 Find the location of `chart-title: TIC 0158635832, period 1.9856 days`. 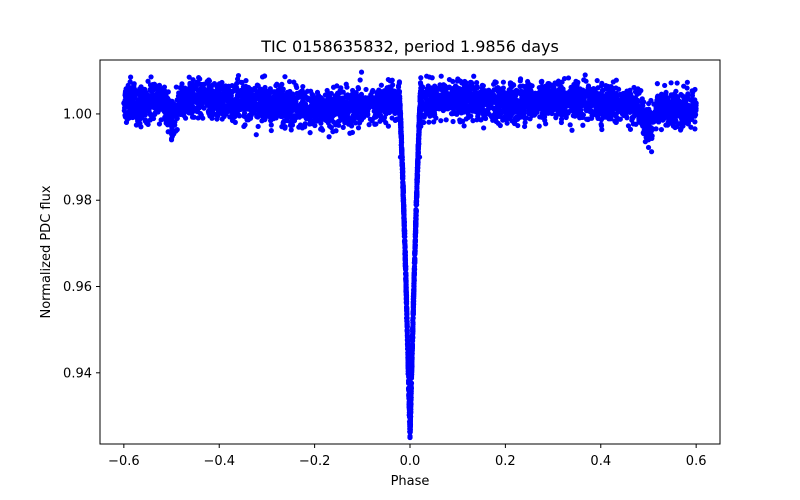

chart-title: TIC 0158635832, period 1.9856 days is located at coordinates (409, 46).